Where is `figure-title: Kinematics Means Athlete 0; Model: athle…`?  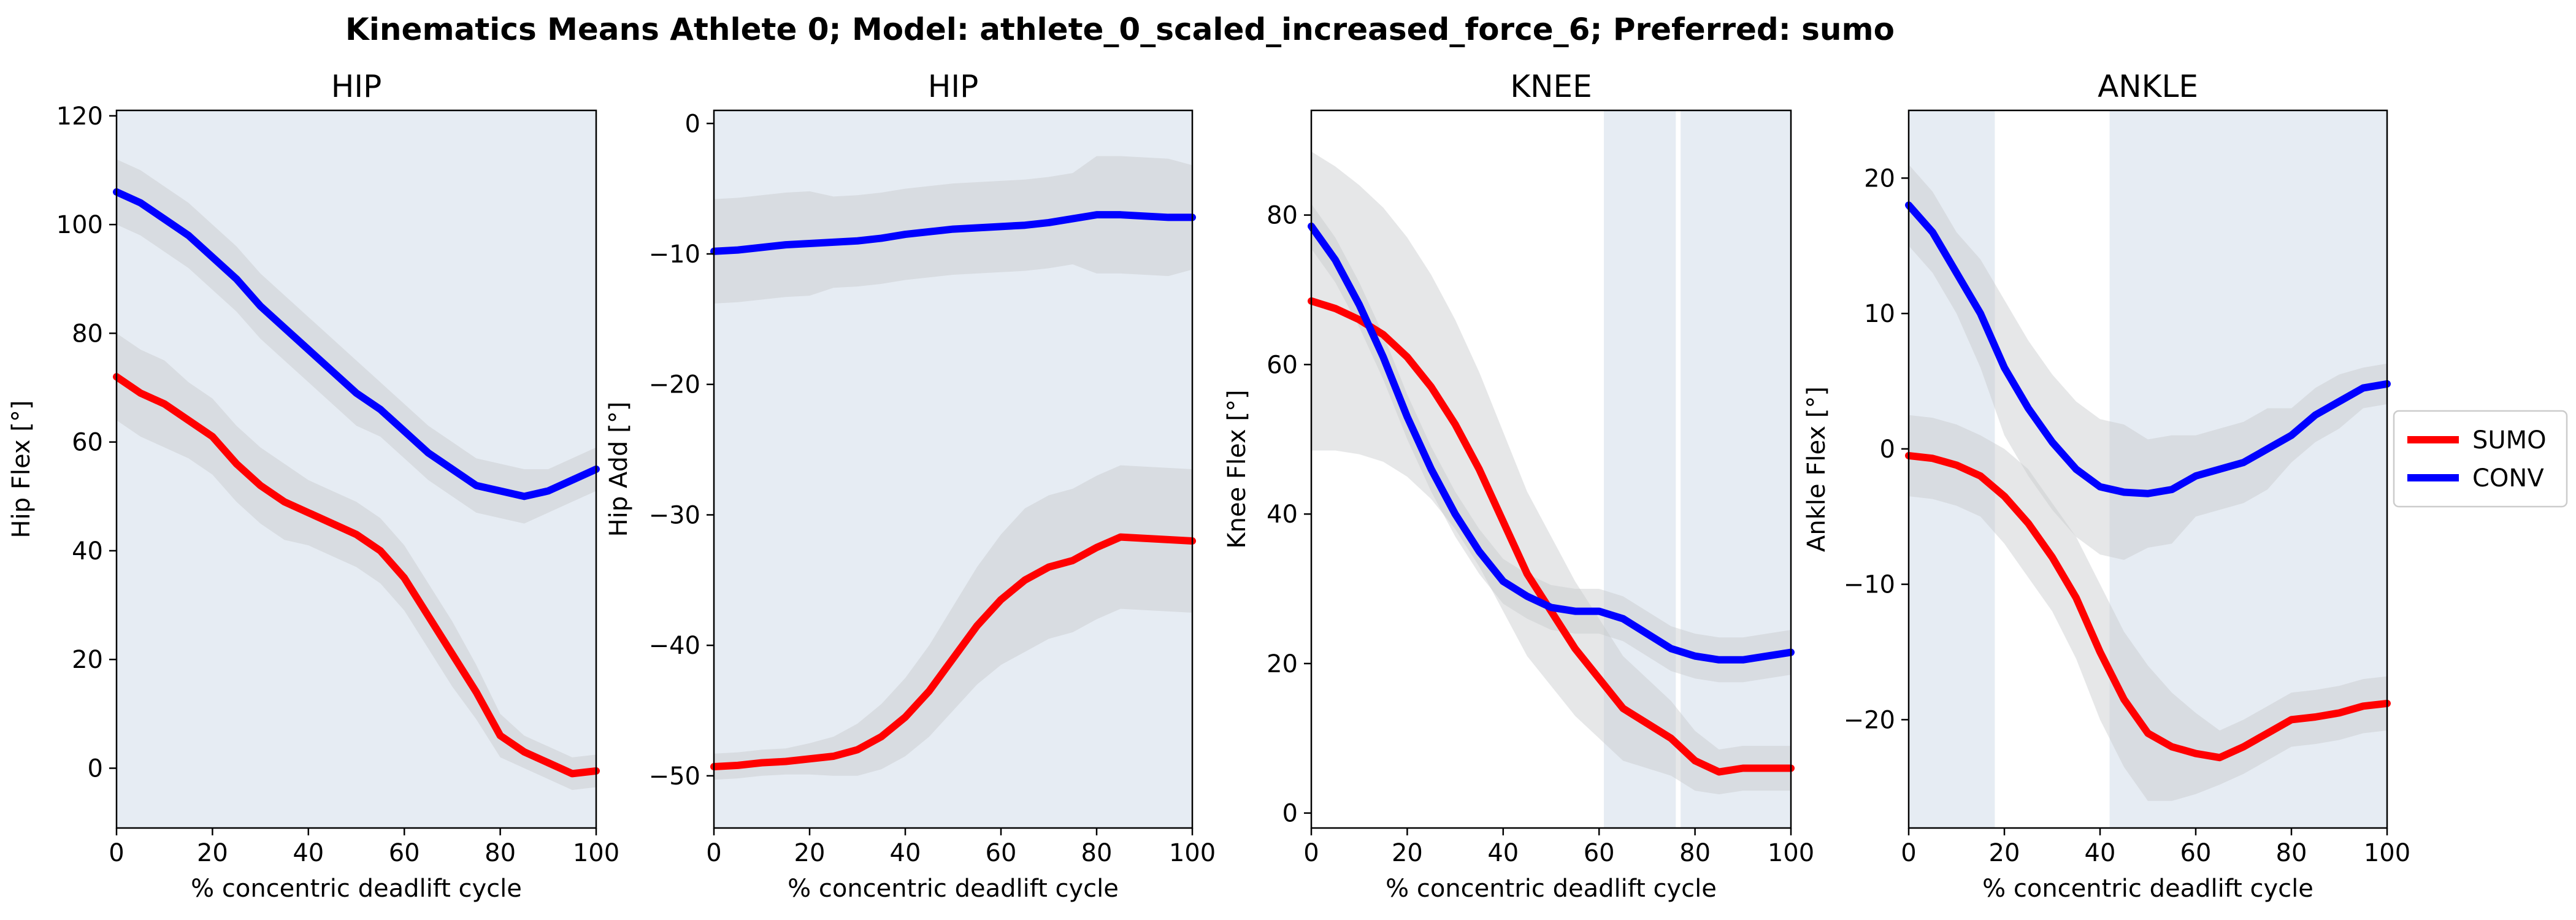 figure-title: Kinematics Means Athlete 0; Model: athle… is located at coordinates (1120, 29).